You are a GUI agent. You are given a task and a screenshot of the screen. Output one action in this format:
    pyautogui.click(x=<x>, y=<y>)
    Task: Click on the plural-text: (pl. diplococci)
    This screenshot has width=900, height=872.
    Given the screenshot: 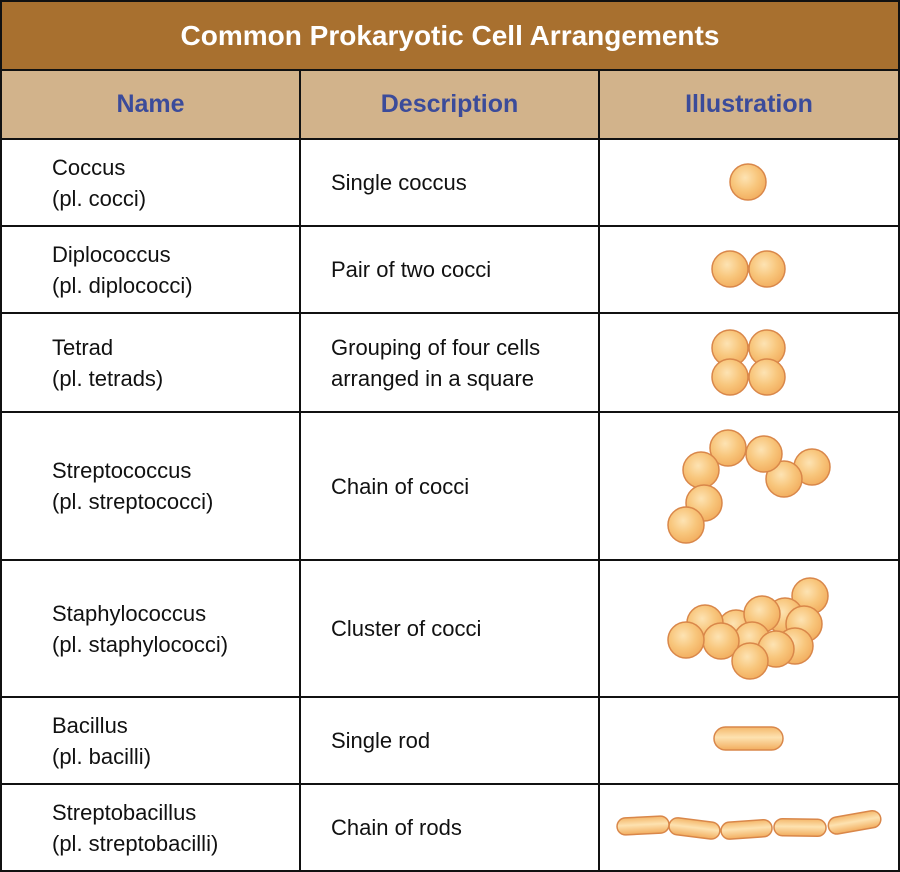 What is the action you would take?
    pyautogui.click(x=122, y=285)
    